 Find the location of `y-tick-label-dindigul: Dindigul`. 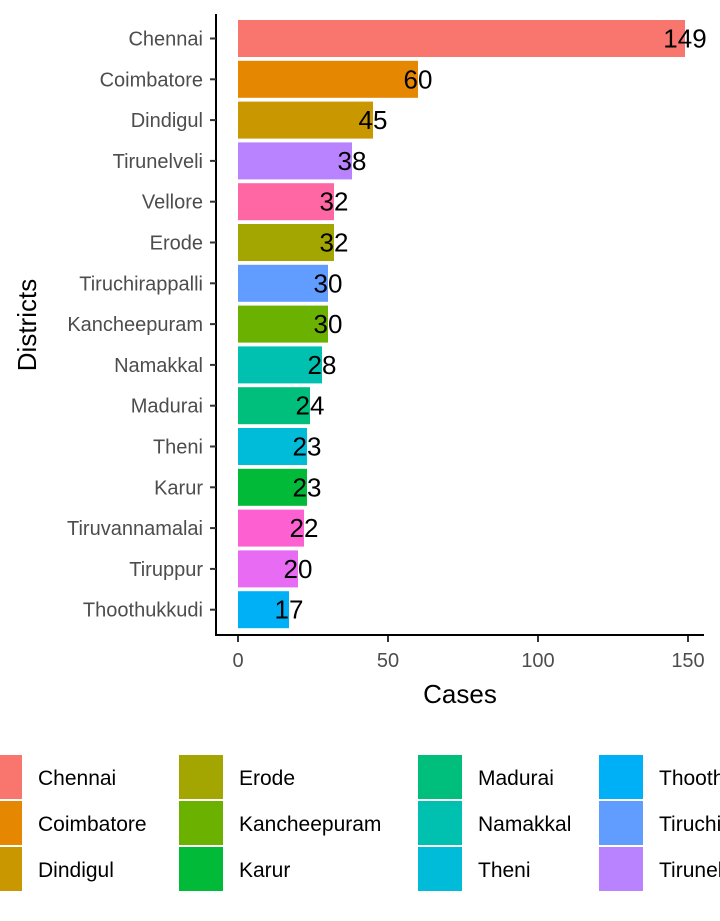

y-tick-label-dindigul: Dindigul is located at coordinates (167, 121).